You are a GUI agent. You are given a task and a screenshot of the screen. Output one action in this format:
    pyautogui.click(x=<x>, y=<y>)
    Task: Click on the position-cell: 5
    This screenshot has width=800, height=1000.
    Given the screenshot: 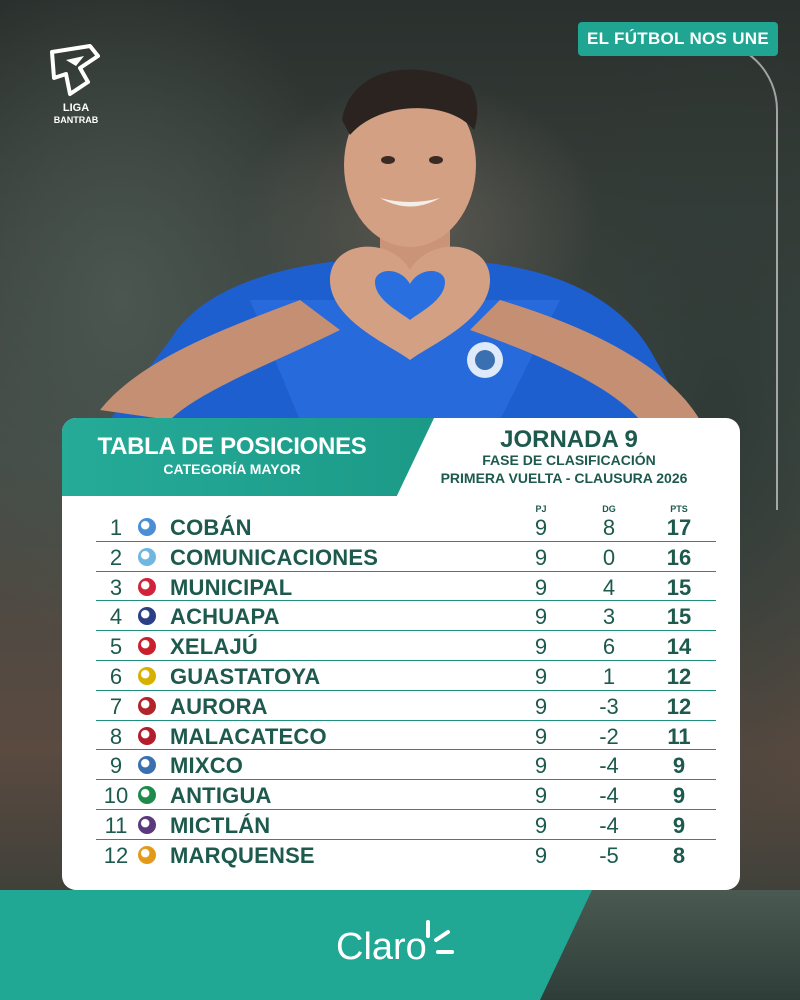 What is the action you would take?
    pyautogui.click(x=116, y=647)
    